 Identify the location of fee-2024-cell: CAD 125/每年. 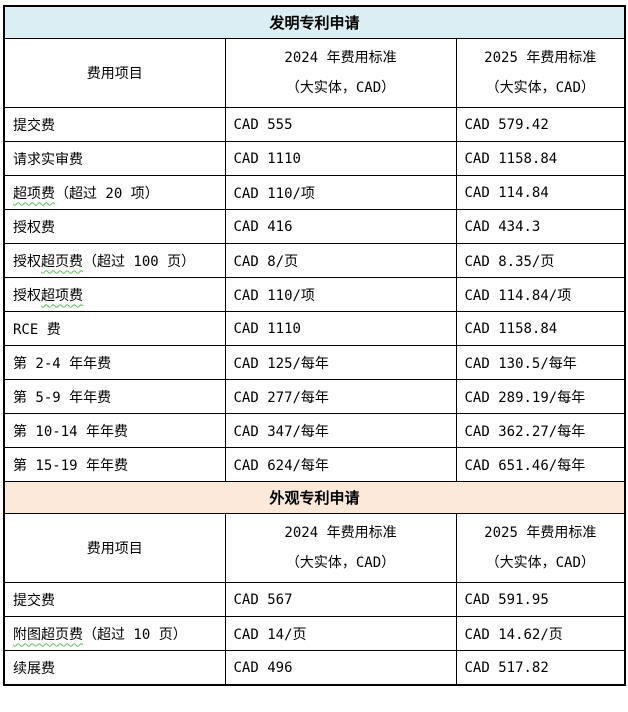
(340, 362).